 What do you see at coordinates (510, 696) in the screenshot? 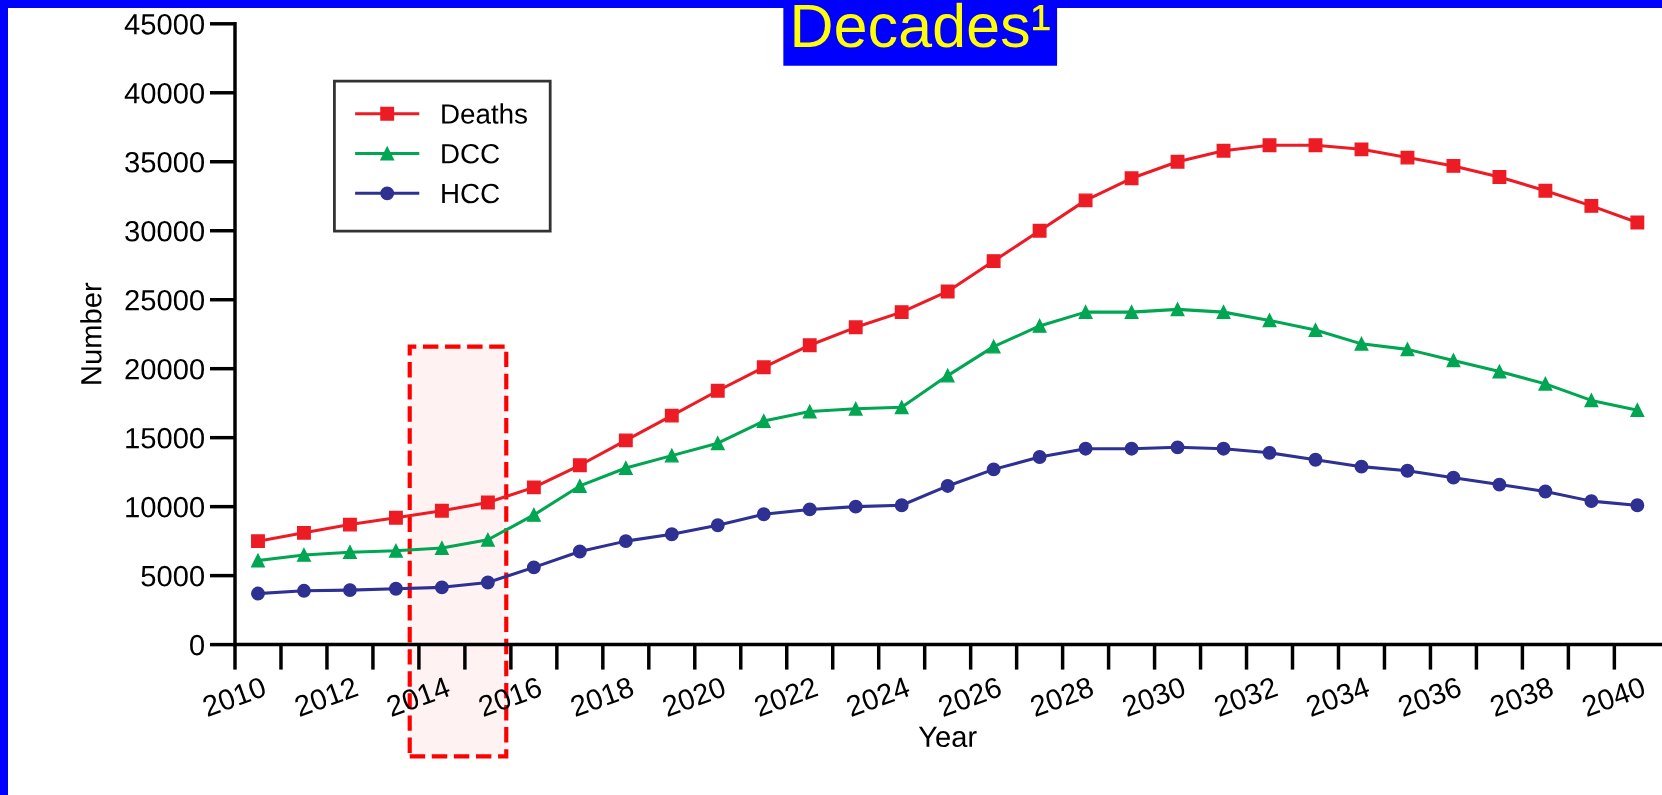
I see `x-tick-label: 2016` at bounding box center [510, 696].